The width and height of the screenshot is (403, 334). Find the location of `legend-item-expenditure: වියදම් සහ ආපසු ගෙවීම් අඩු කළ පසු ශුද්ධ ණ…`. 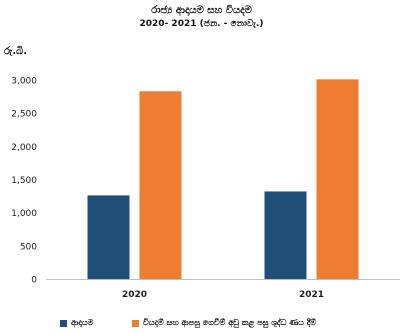

legend-item-expenditure: වියදම් සහ ආපසු ගෙවීම් අඩු කළ පසු ශුද්ධ ණ… is located at coordinates (224, 323).